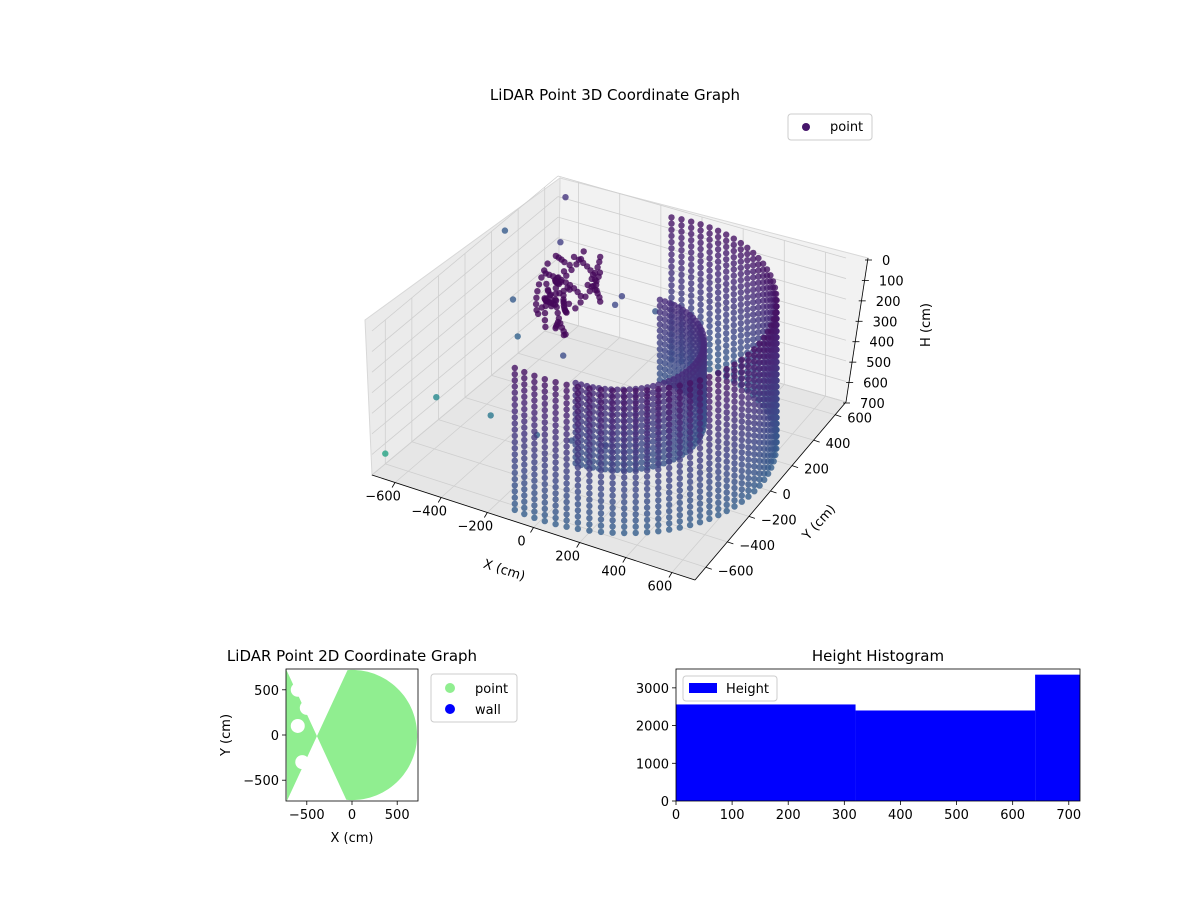 This screenshot has height=900, width=1200. What do you see at coordinates (886, 261) in the screenshot?
I see `z-tick-label: 0` at bounding box center [886, 261].